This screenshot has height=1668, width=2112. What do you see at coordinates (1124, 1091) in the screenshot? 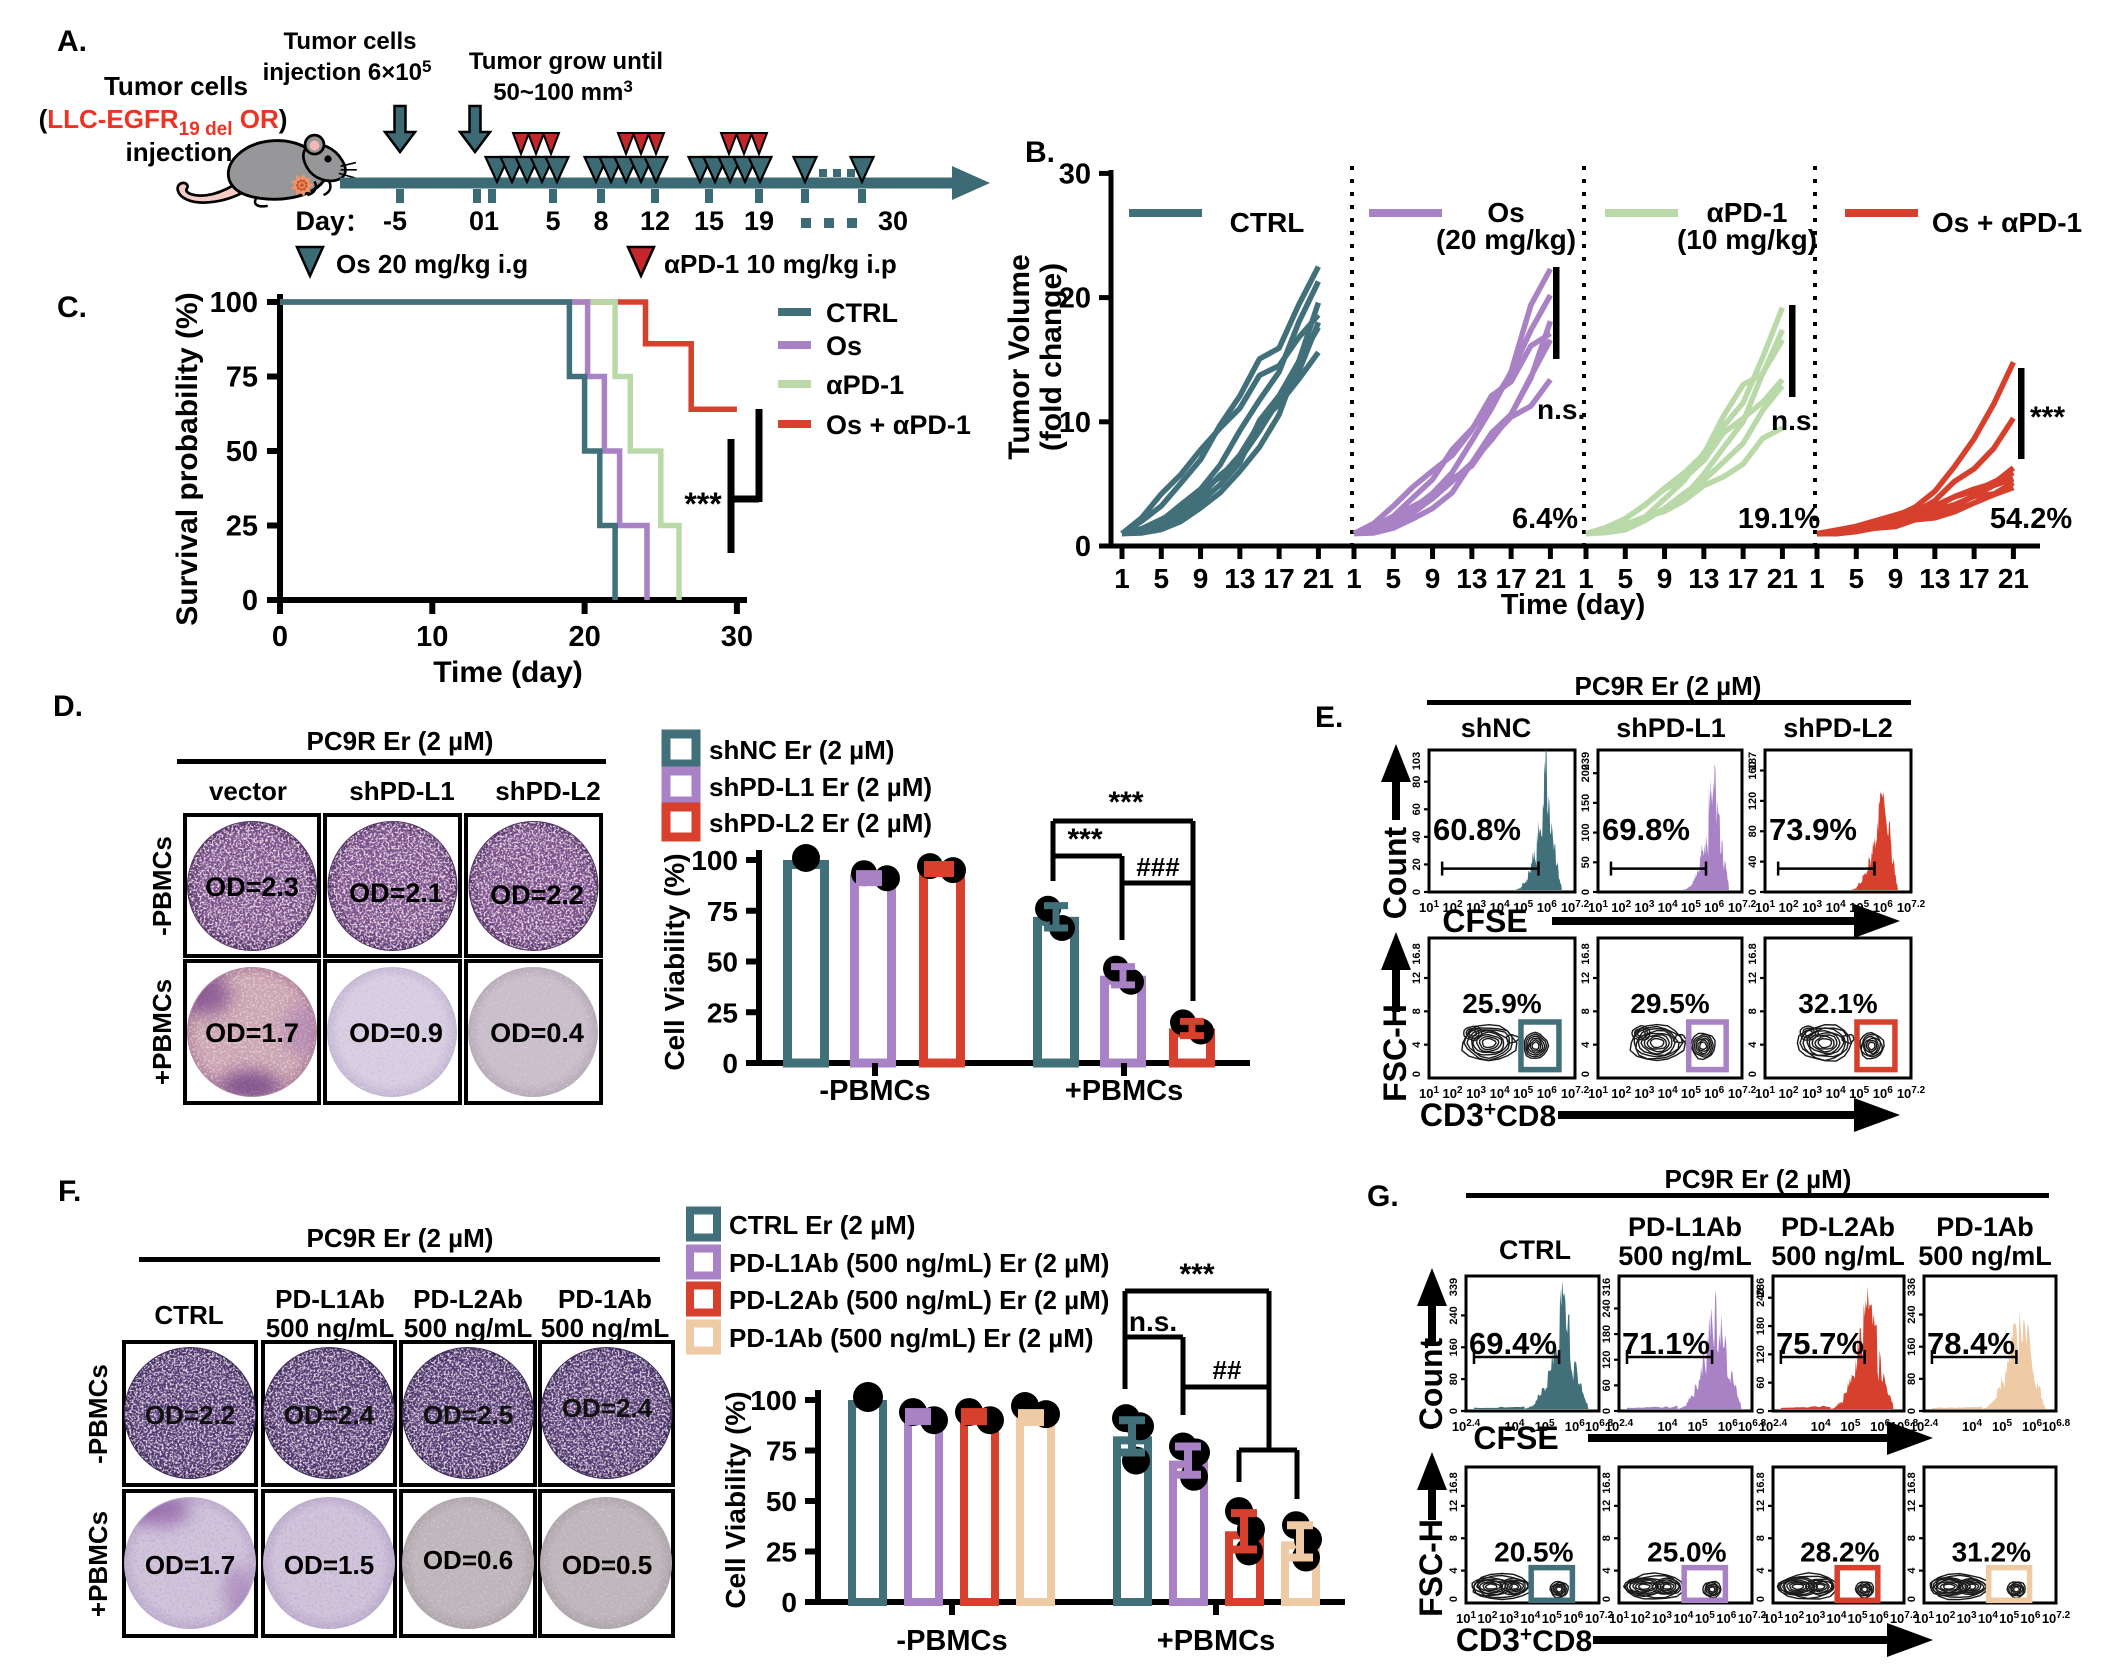
I see `svg-text: +PBMCs` at bounding box center [1124, 1091].